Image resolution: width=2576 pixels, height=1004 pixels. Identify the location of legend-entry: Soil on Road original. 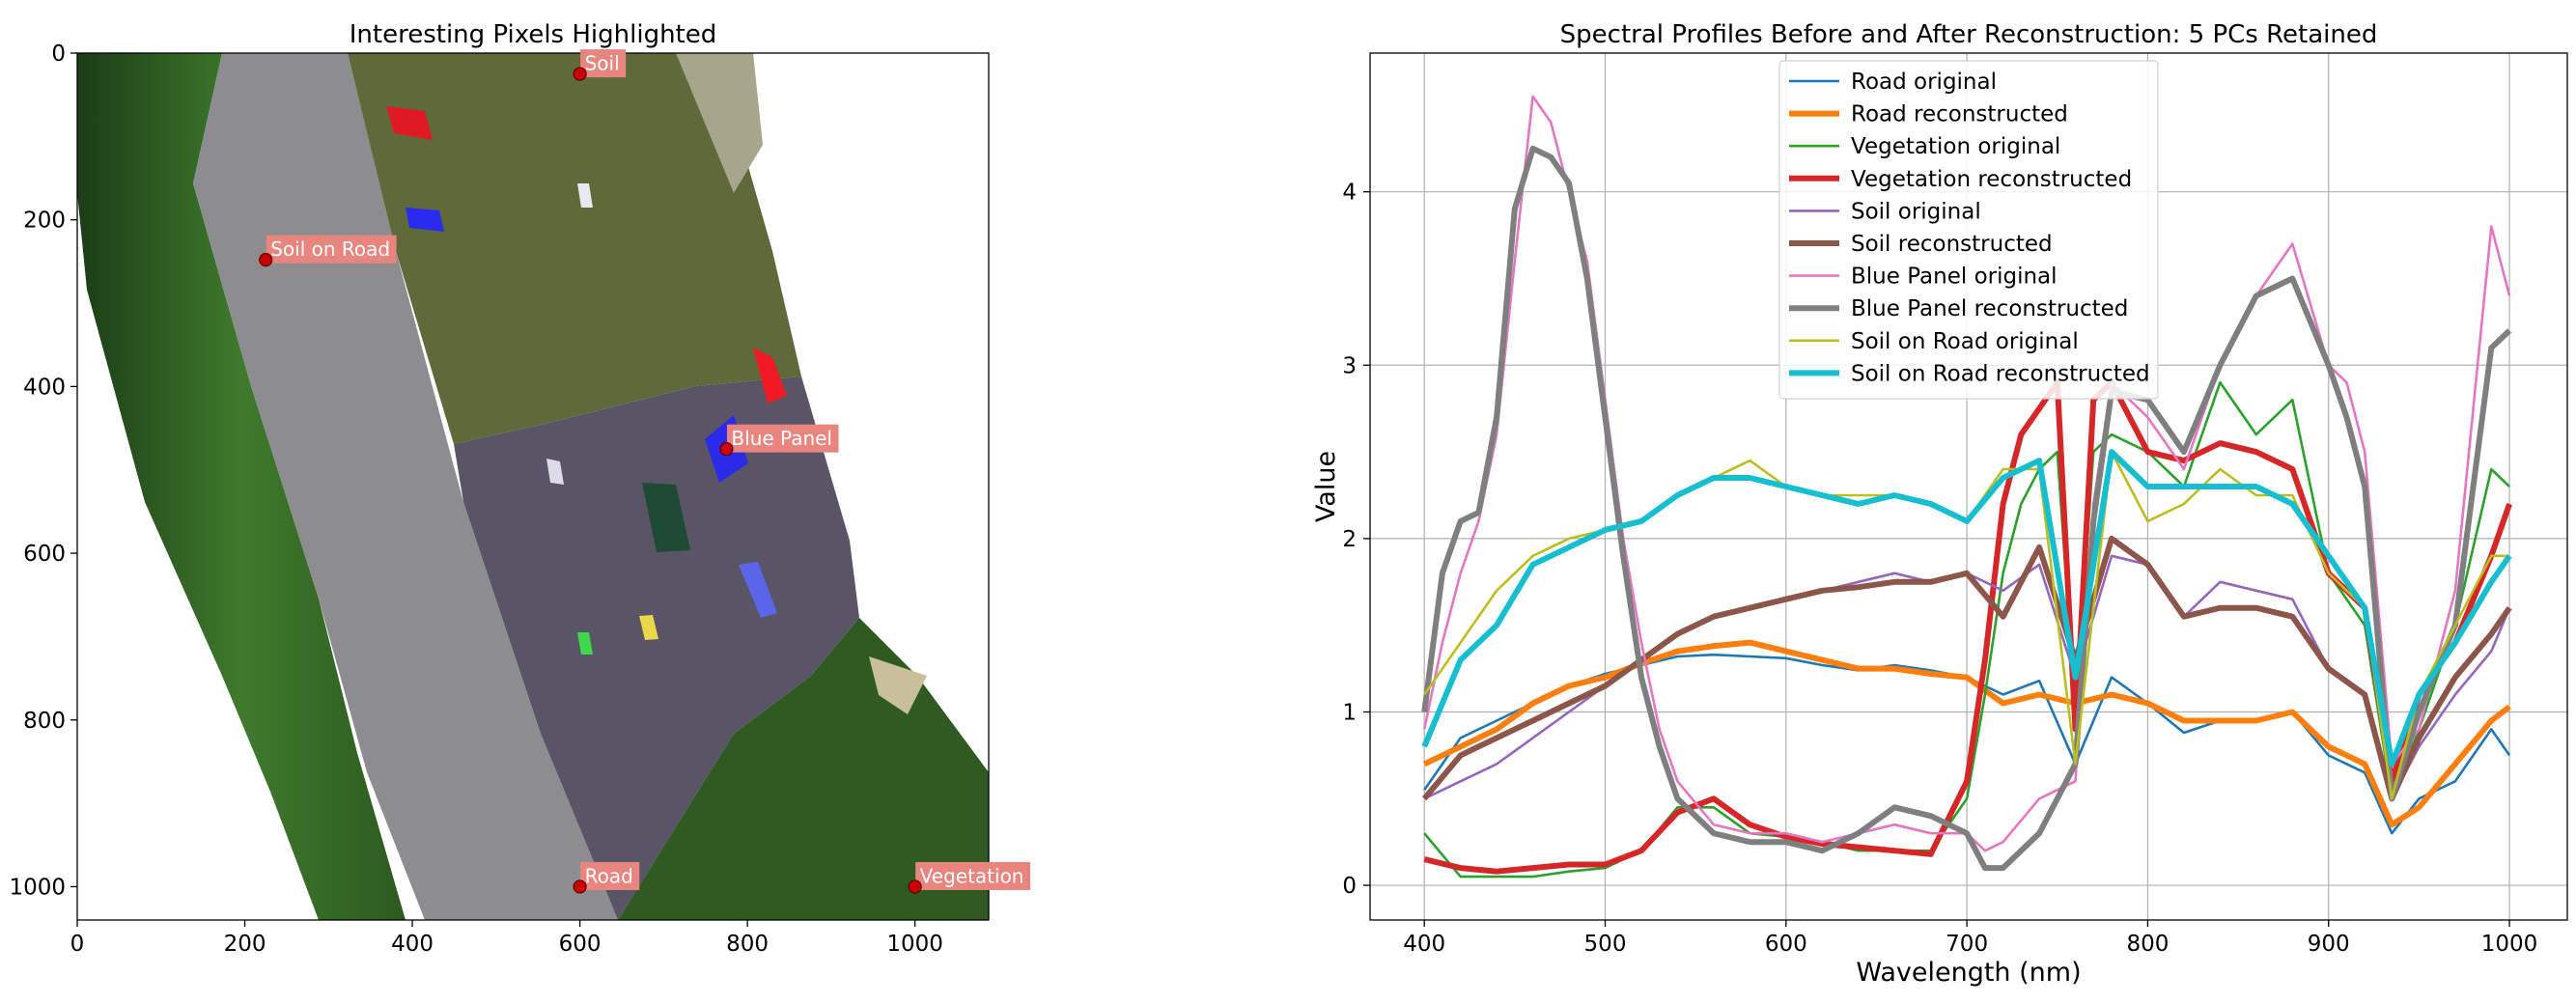
(1934, 341).